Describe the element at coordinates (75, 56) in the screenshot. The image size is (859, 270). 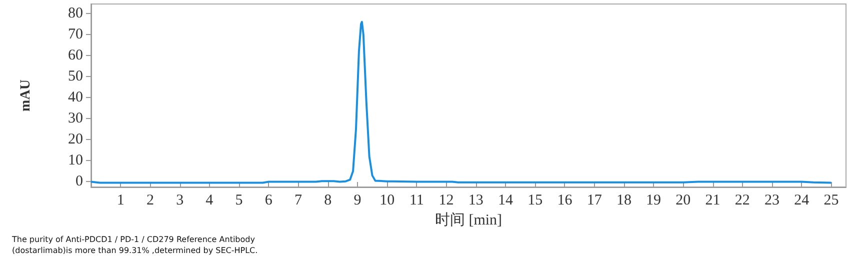
I see `y-tick-label: 60` at that location.